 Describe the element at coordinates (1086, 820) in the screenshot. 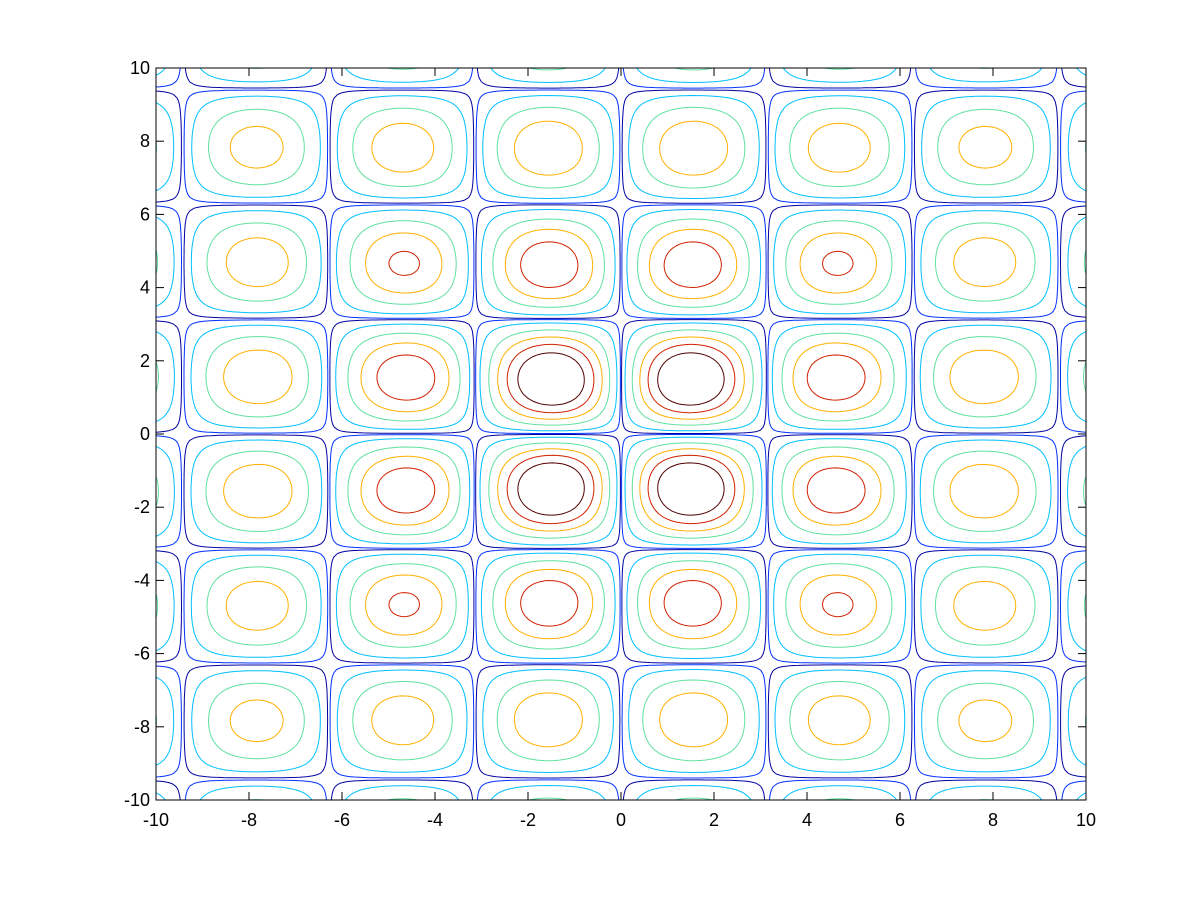

I see `x-tick-label: 10` at that location.